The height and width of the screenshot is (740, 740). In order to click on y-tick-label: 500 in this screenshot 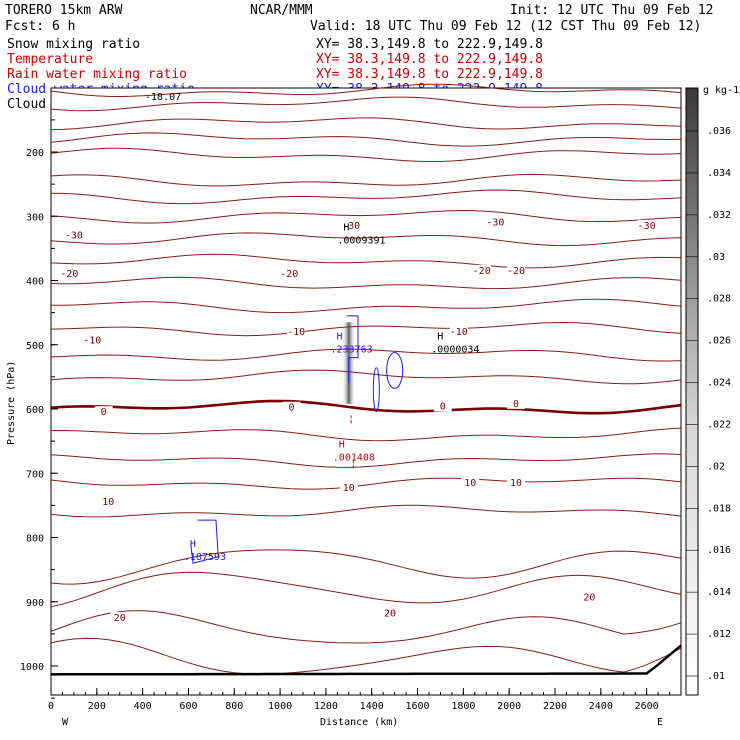, I will do `click(35, 346)`.